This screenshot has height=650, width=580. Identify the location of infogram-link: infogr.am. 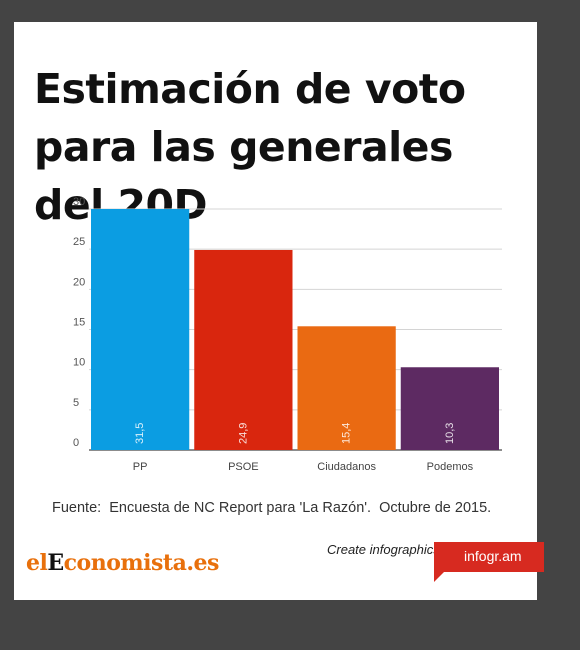
(493, 556).